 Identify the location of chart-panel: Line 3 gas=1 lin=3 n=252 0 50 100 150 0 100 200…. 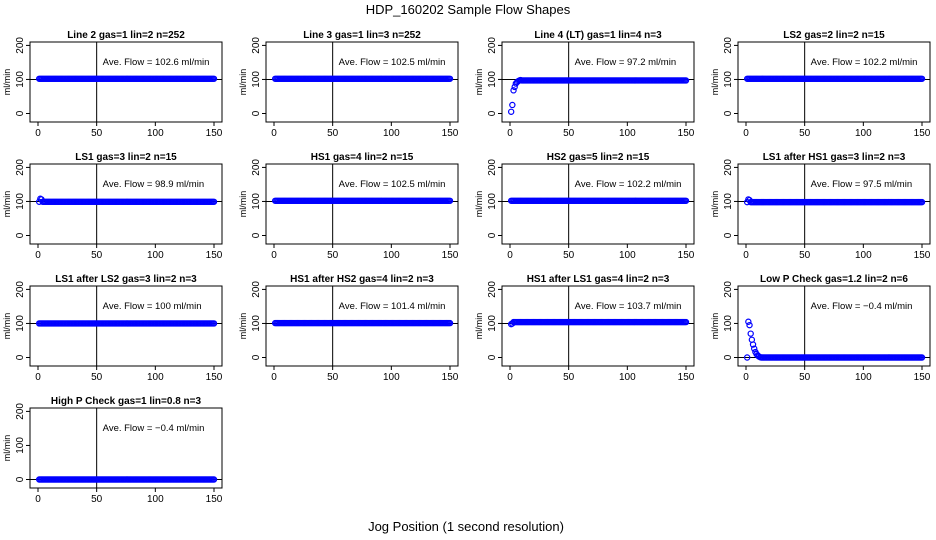
(348, 84).